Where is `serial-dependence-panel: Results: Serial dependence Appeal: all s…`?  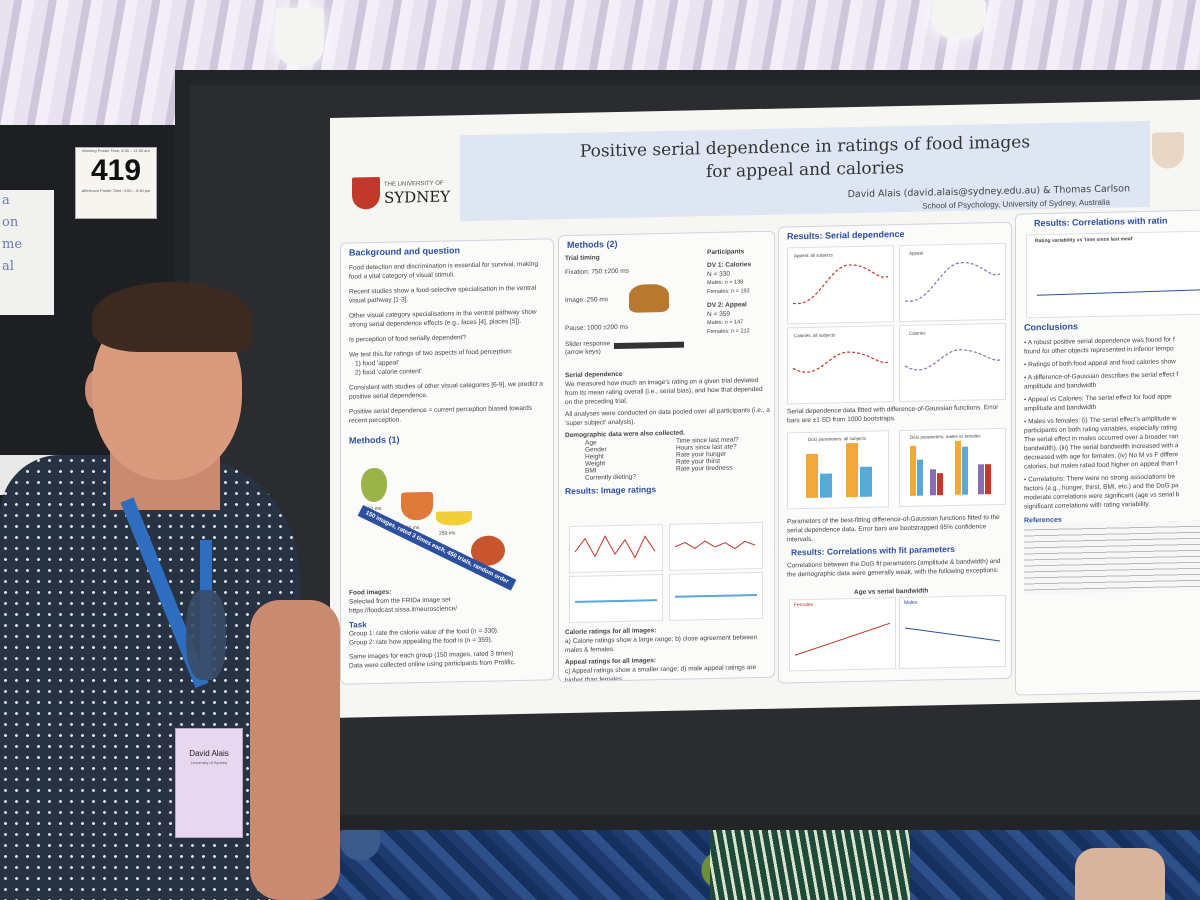 serial-dependence-panel: Results: Serial dependence Appeal: all s… is located at coordinates (895, 452).